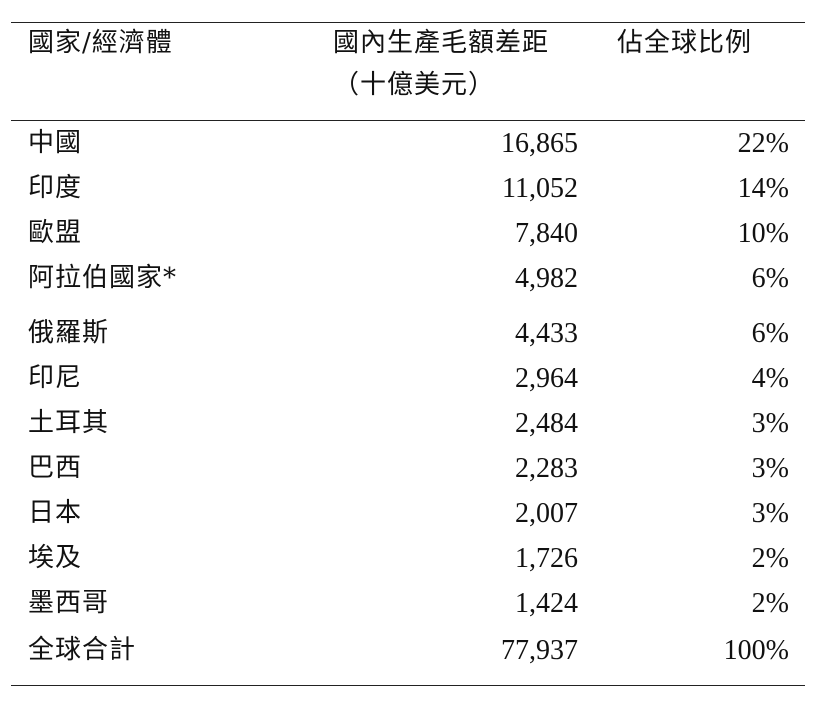  Describe the element at coordinates (414, 85) in the screenshot. I see `header-gdp-unit: （十億美元）` at that location.